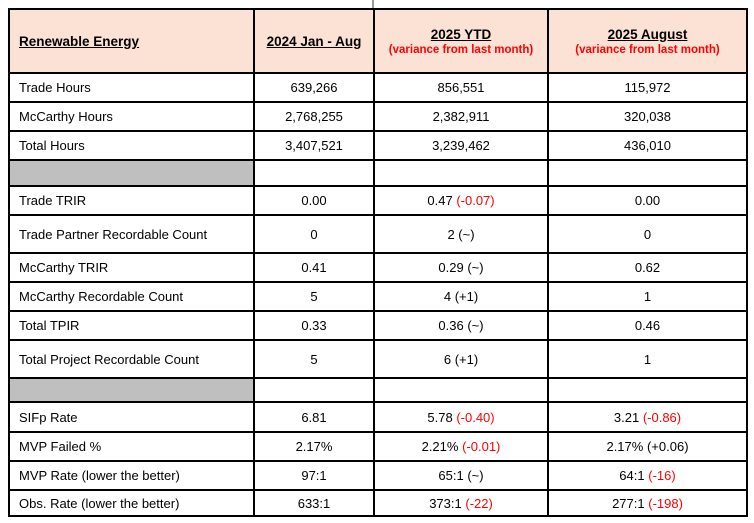 This screenshot has height=523, width=754. Describe the element at coordinates (440, 200) in the screenshot. I see `cell-value: 0.47` at that location.